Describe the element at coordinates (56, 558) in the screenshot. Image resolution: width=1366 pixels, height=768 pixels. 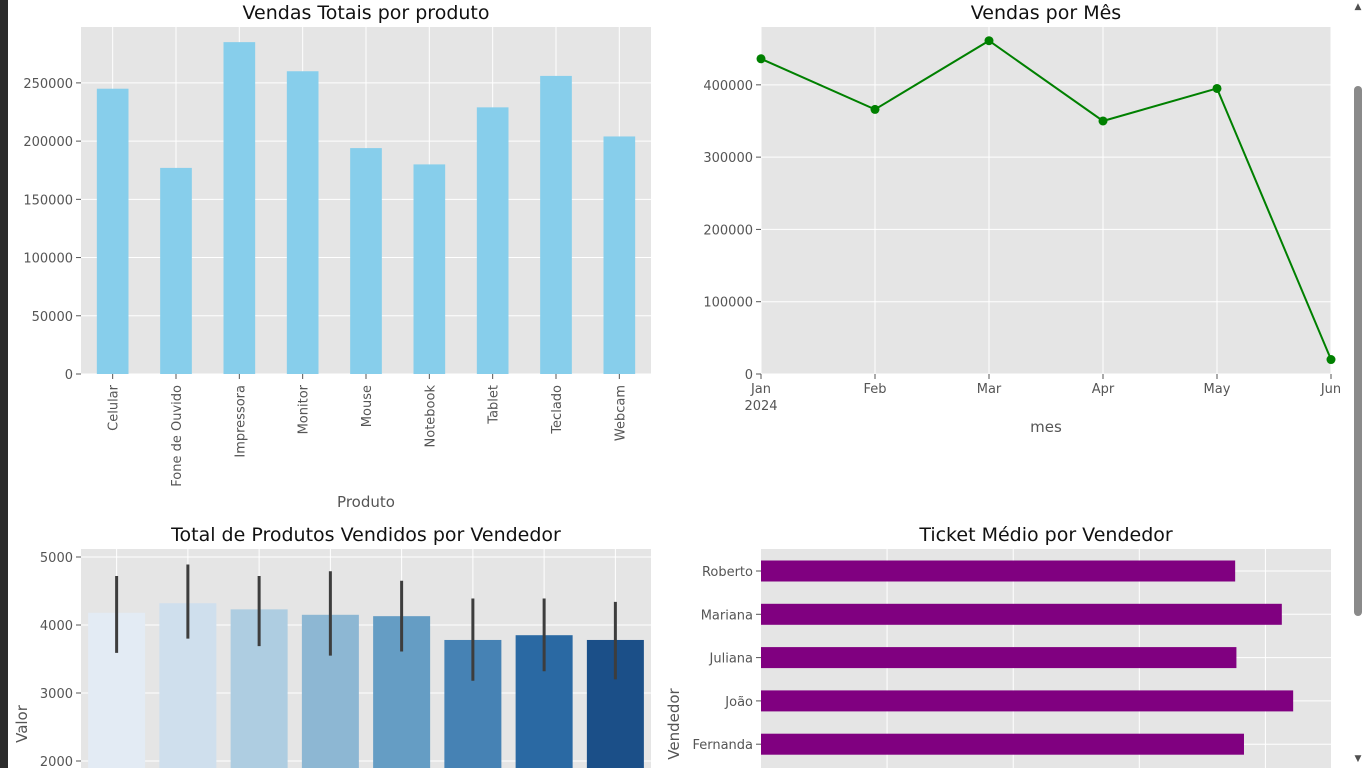
I see `y-tick-label: 5000` at that location.